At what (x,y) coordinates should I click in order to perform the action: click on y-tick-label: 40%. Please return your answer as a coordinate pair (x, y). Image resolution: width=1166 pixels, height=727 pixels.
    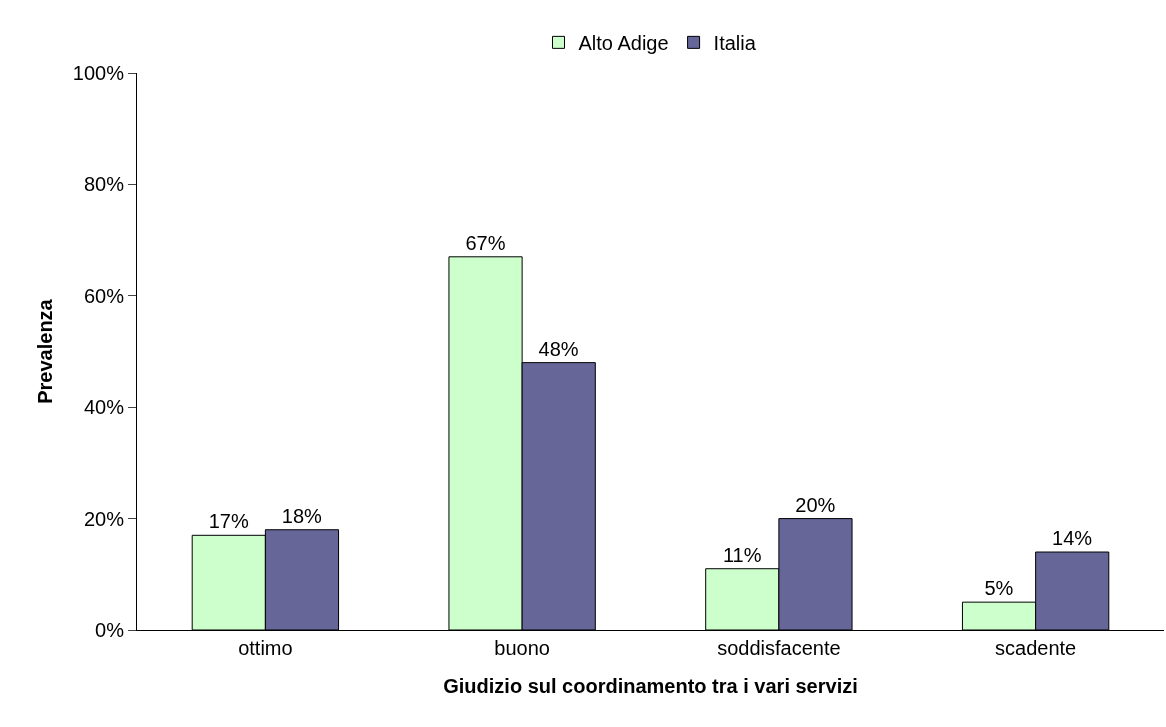
    Looking at the image, I should click on (104, 407).